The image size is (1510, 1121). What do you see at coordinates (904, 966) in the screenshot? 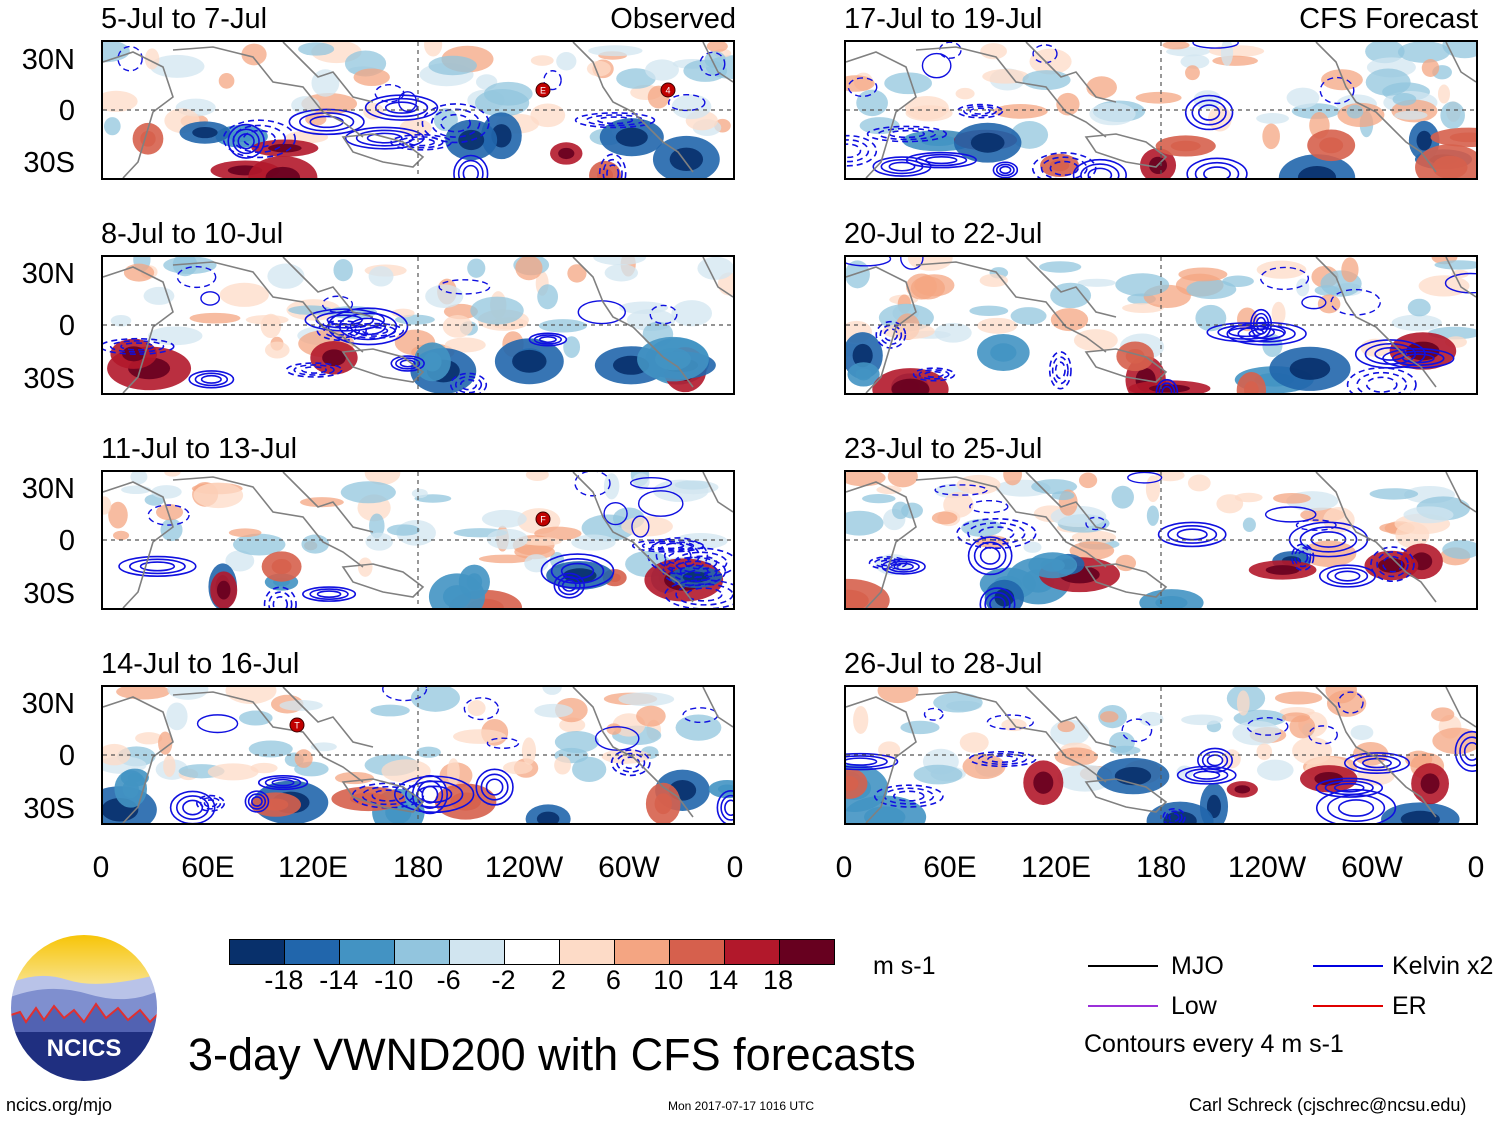
I see `colorbar-units: m s-1` at bounding box center [904, 966].